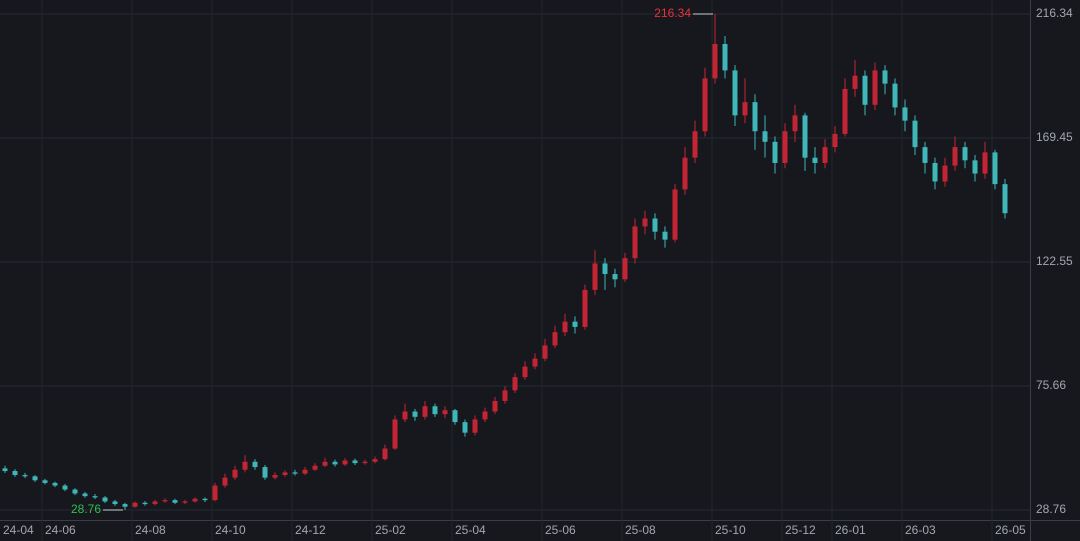 The image size is (1080, 541). What do you see at coordinates (1051, 385) in the screenshot?
I see `y-tick-label: 75.66` at bounding box center [1051, 385].